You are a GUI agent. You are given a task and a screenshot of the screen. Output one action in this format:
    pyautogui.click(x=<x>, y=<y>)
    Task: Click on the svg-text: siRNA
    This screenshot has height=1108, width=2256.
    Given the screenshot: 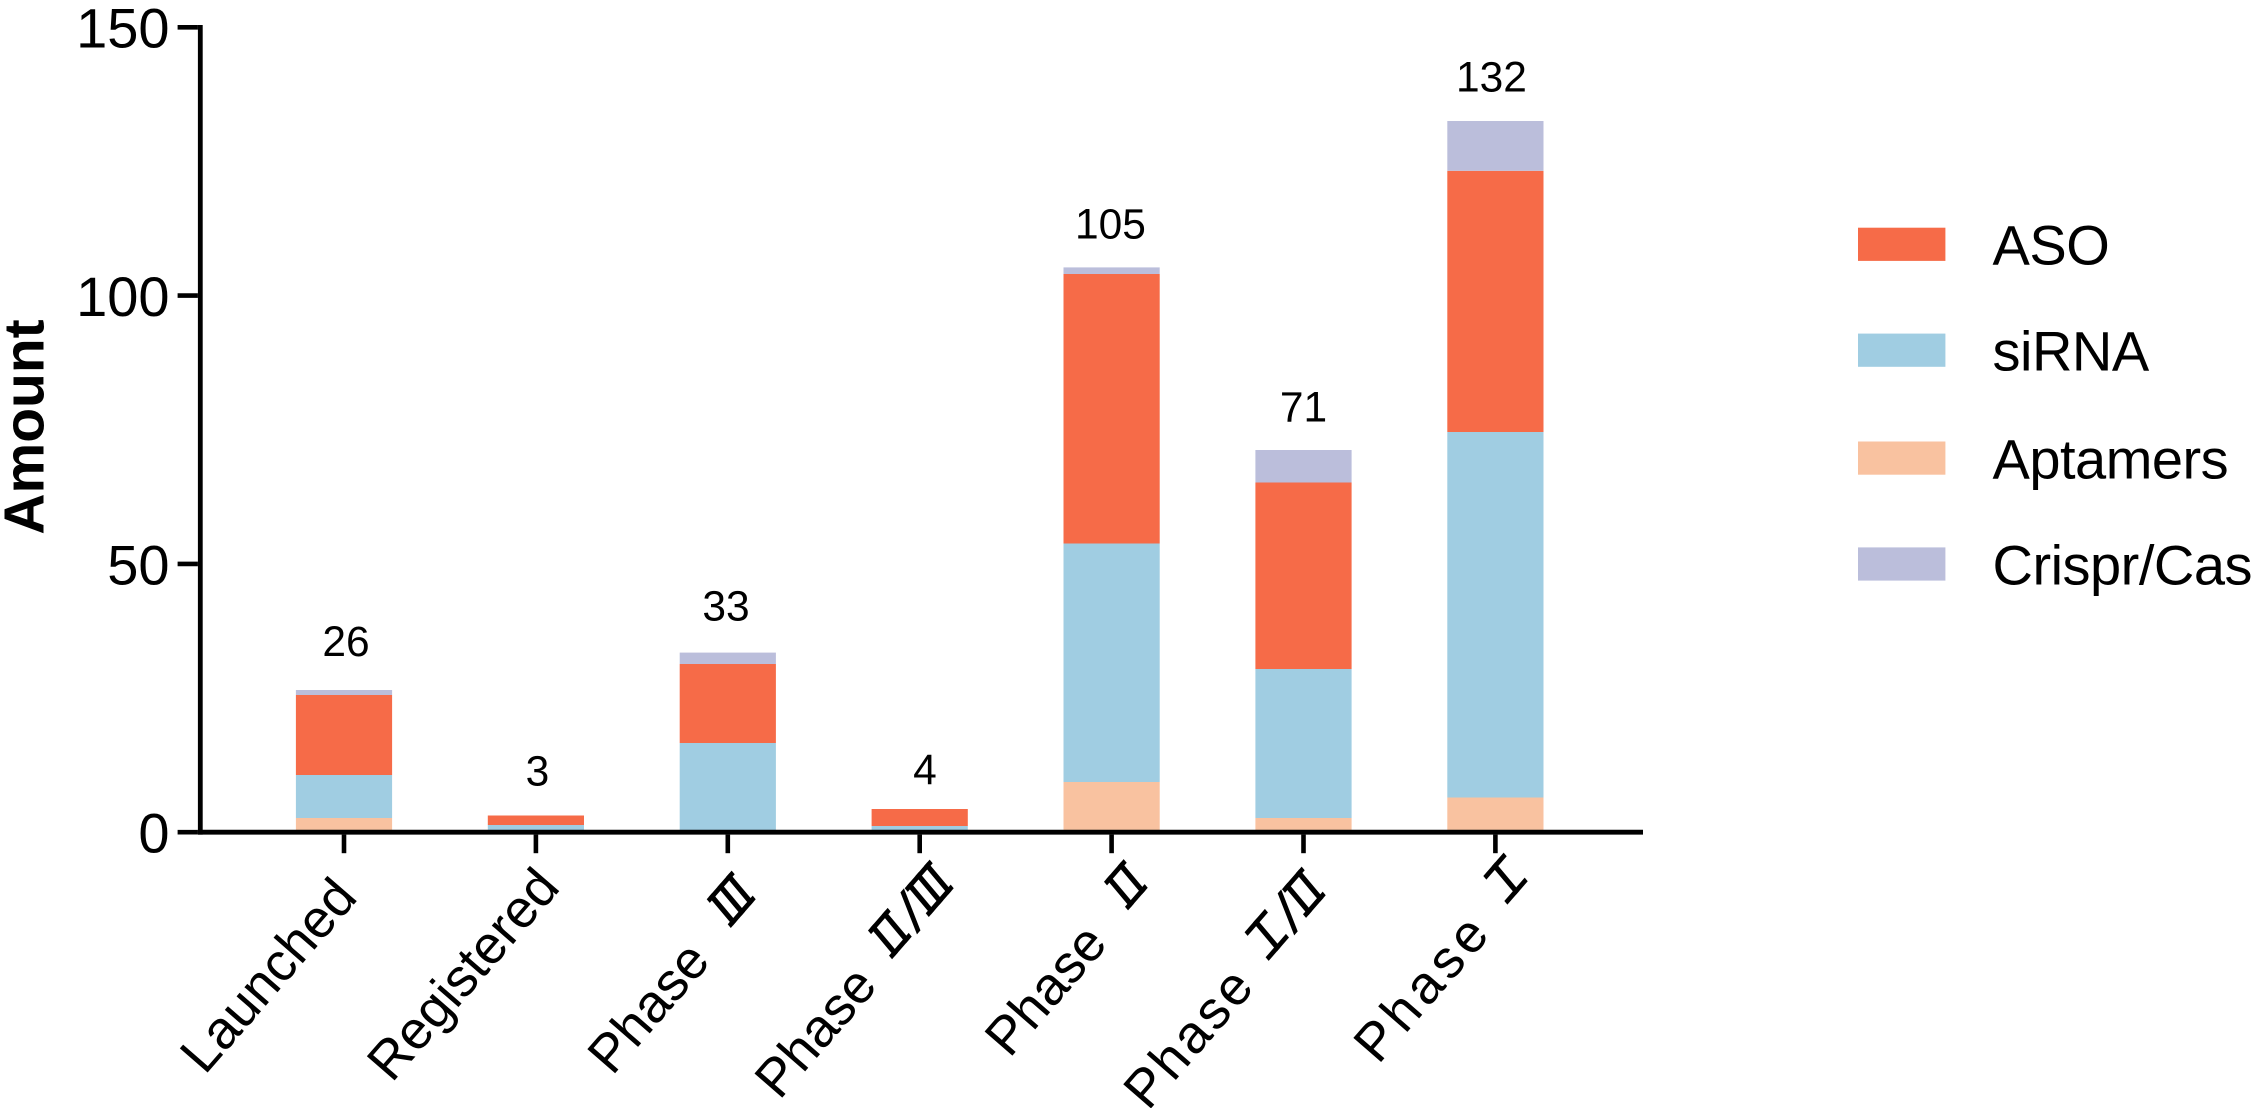 What is the action you would take?
    pyautogui.click(x=2071, y=351)
    